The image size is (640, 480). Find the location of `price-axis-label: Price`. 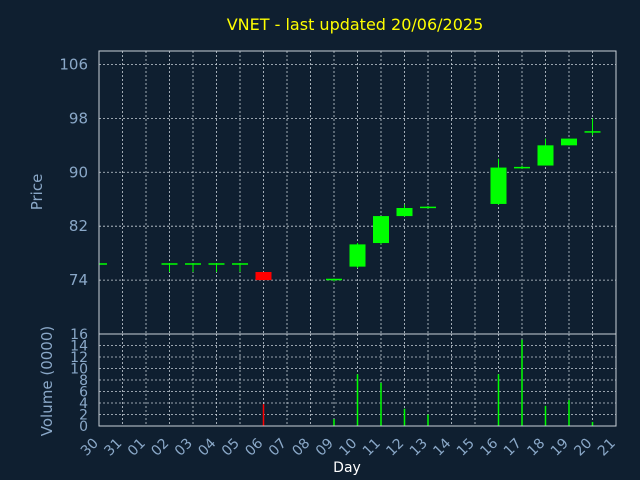

price-axis-label: Price is located at coordinates (37, 192).